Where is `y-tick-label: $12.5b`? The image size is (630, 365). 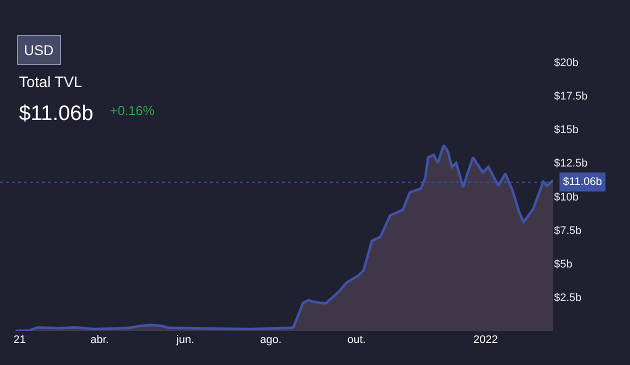 y-tick-label: $12.5b is located at coordinates (571, 164).